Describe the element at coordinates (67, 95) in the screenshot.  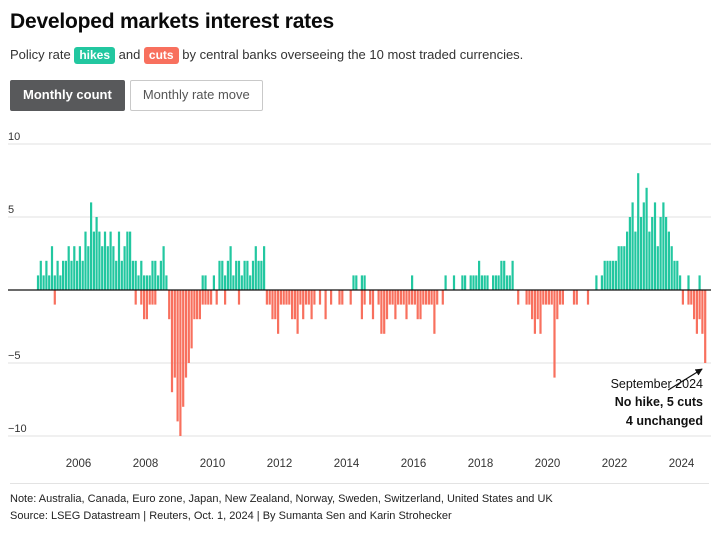
I see `monthly-count-toggle: Monthly count` at that location.